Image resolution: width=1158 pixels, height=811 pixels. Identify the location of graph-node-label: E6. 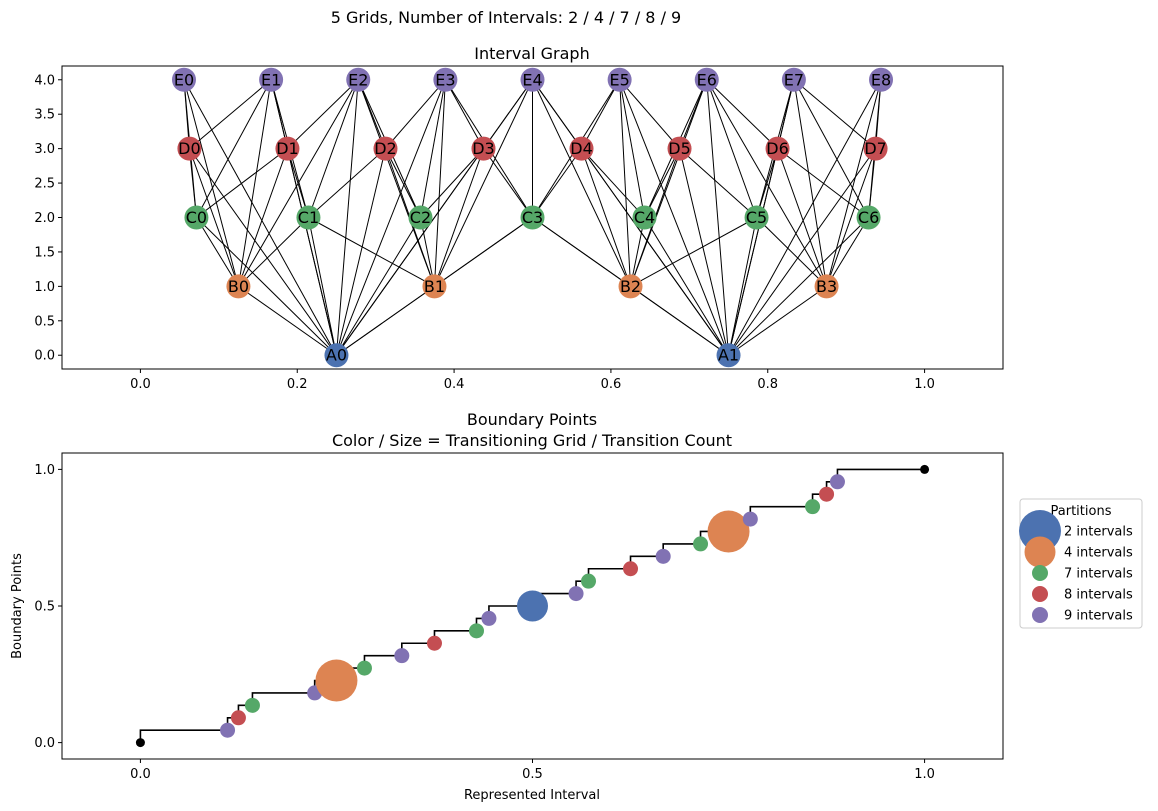
(707, 79).